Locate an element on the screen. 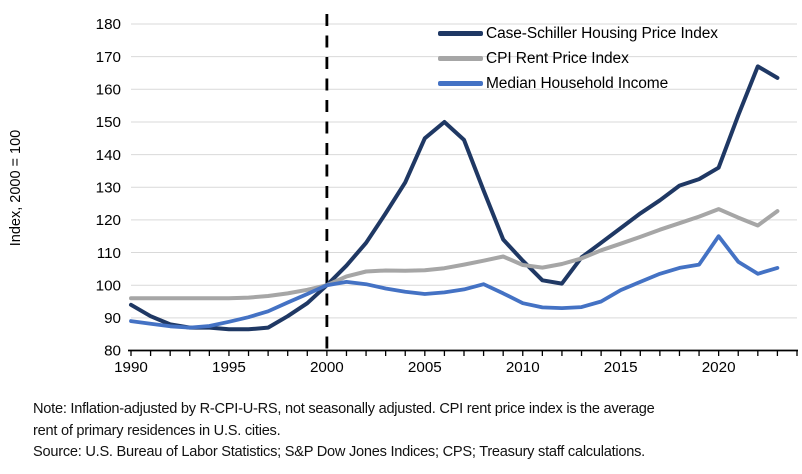 This screenshot has height=474, width=802. x-tick-label: 2005 is located at coordinates (425, 367).